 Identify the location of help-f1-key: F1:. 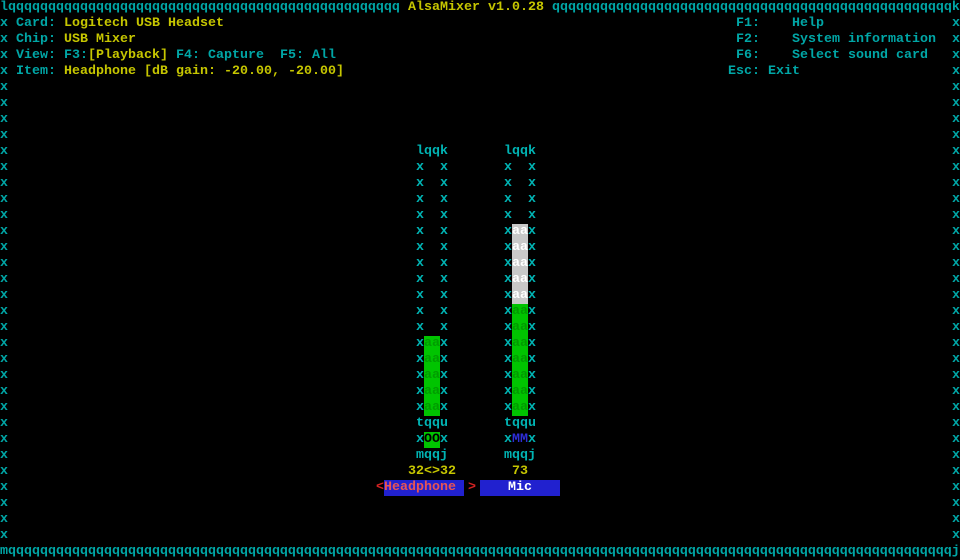
(748, 23).